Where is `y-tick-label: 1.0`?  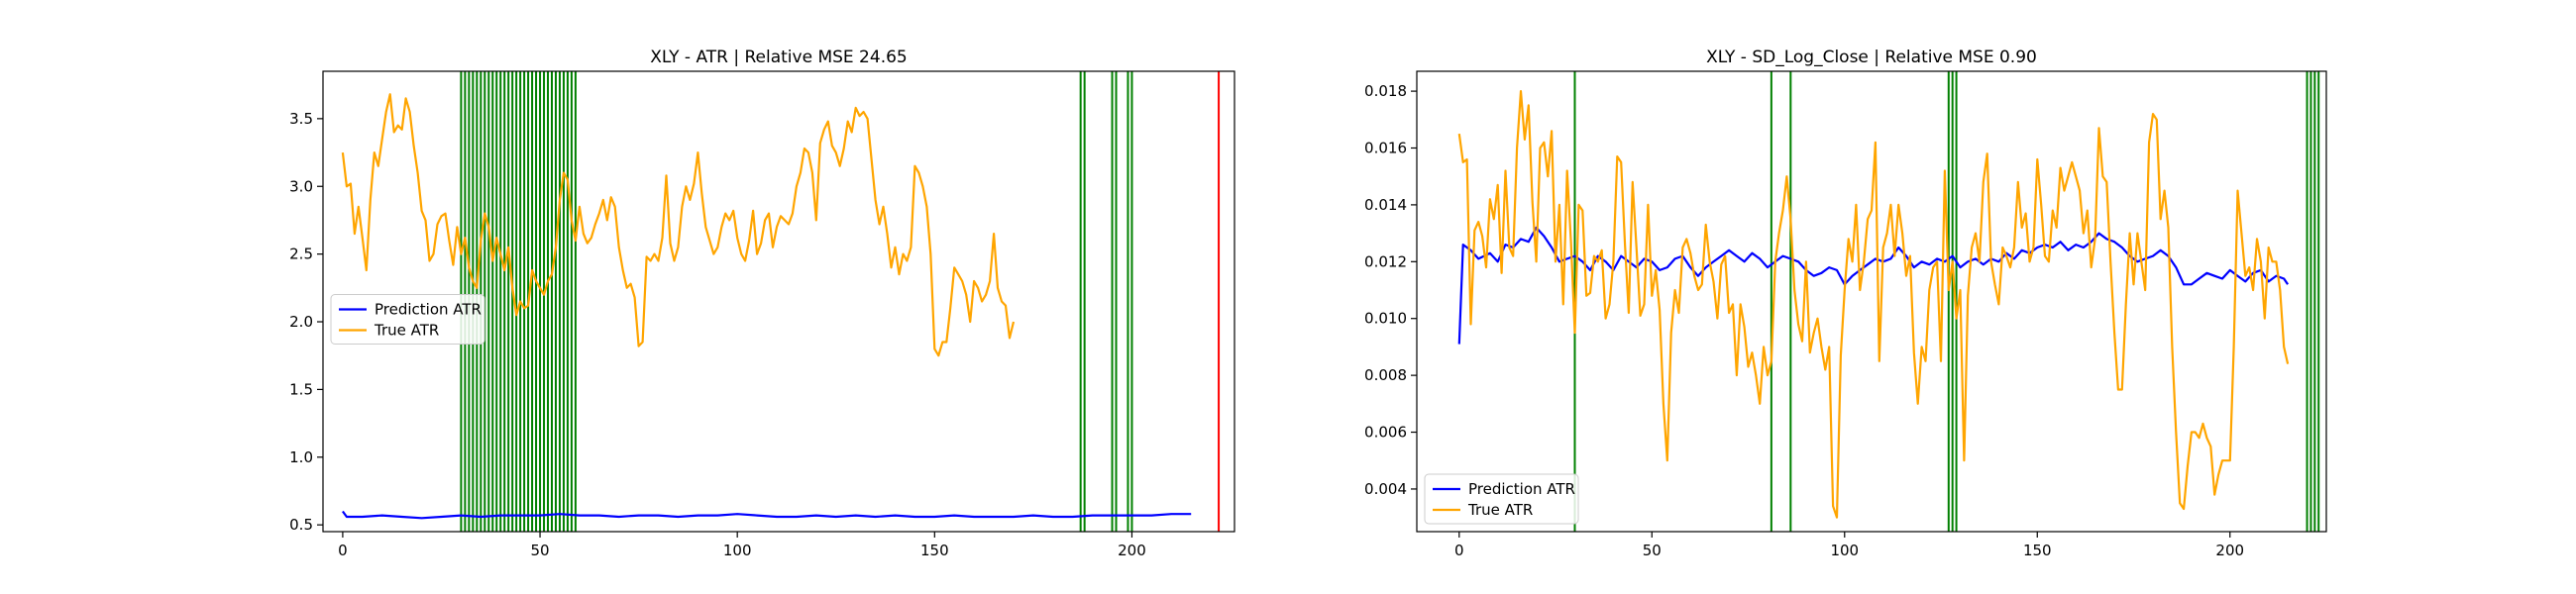 y-tick-label: 1.0 is located at coordinates (301, 457).